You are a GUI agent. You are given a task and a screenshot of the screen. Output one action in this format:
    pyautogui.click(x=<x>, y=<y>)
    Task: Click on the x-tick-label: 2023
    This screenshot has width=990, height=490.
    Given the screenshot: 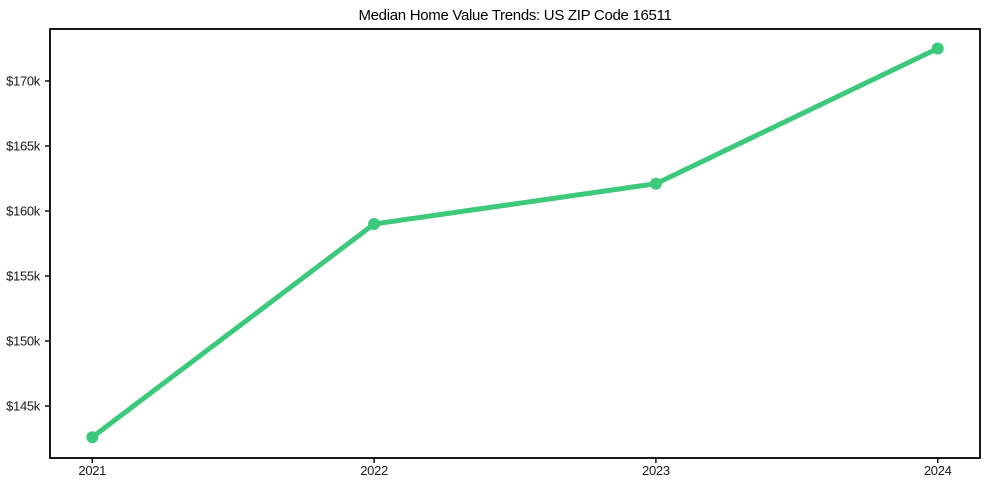 What is the action you would take?
    pyautogui.click(x=656, y=470)
    